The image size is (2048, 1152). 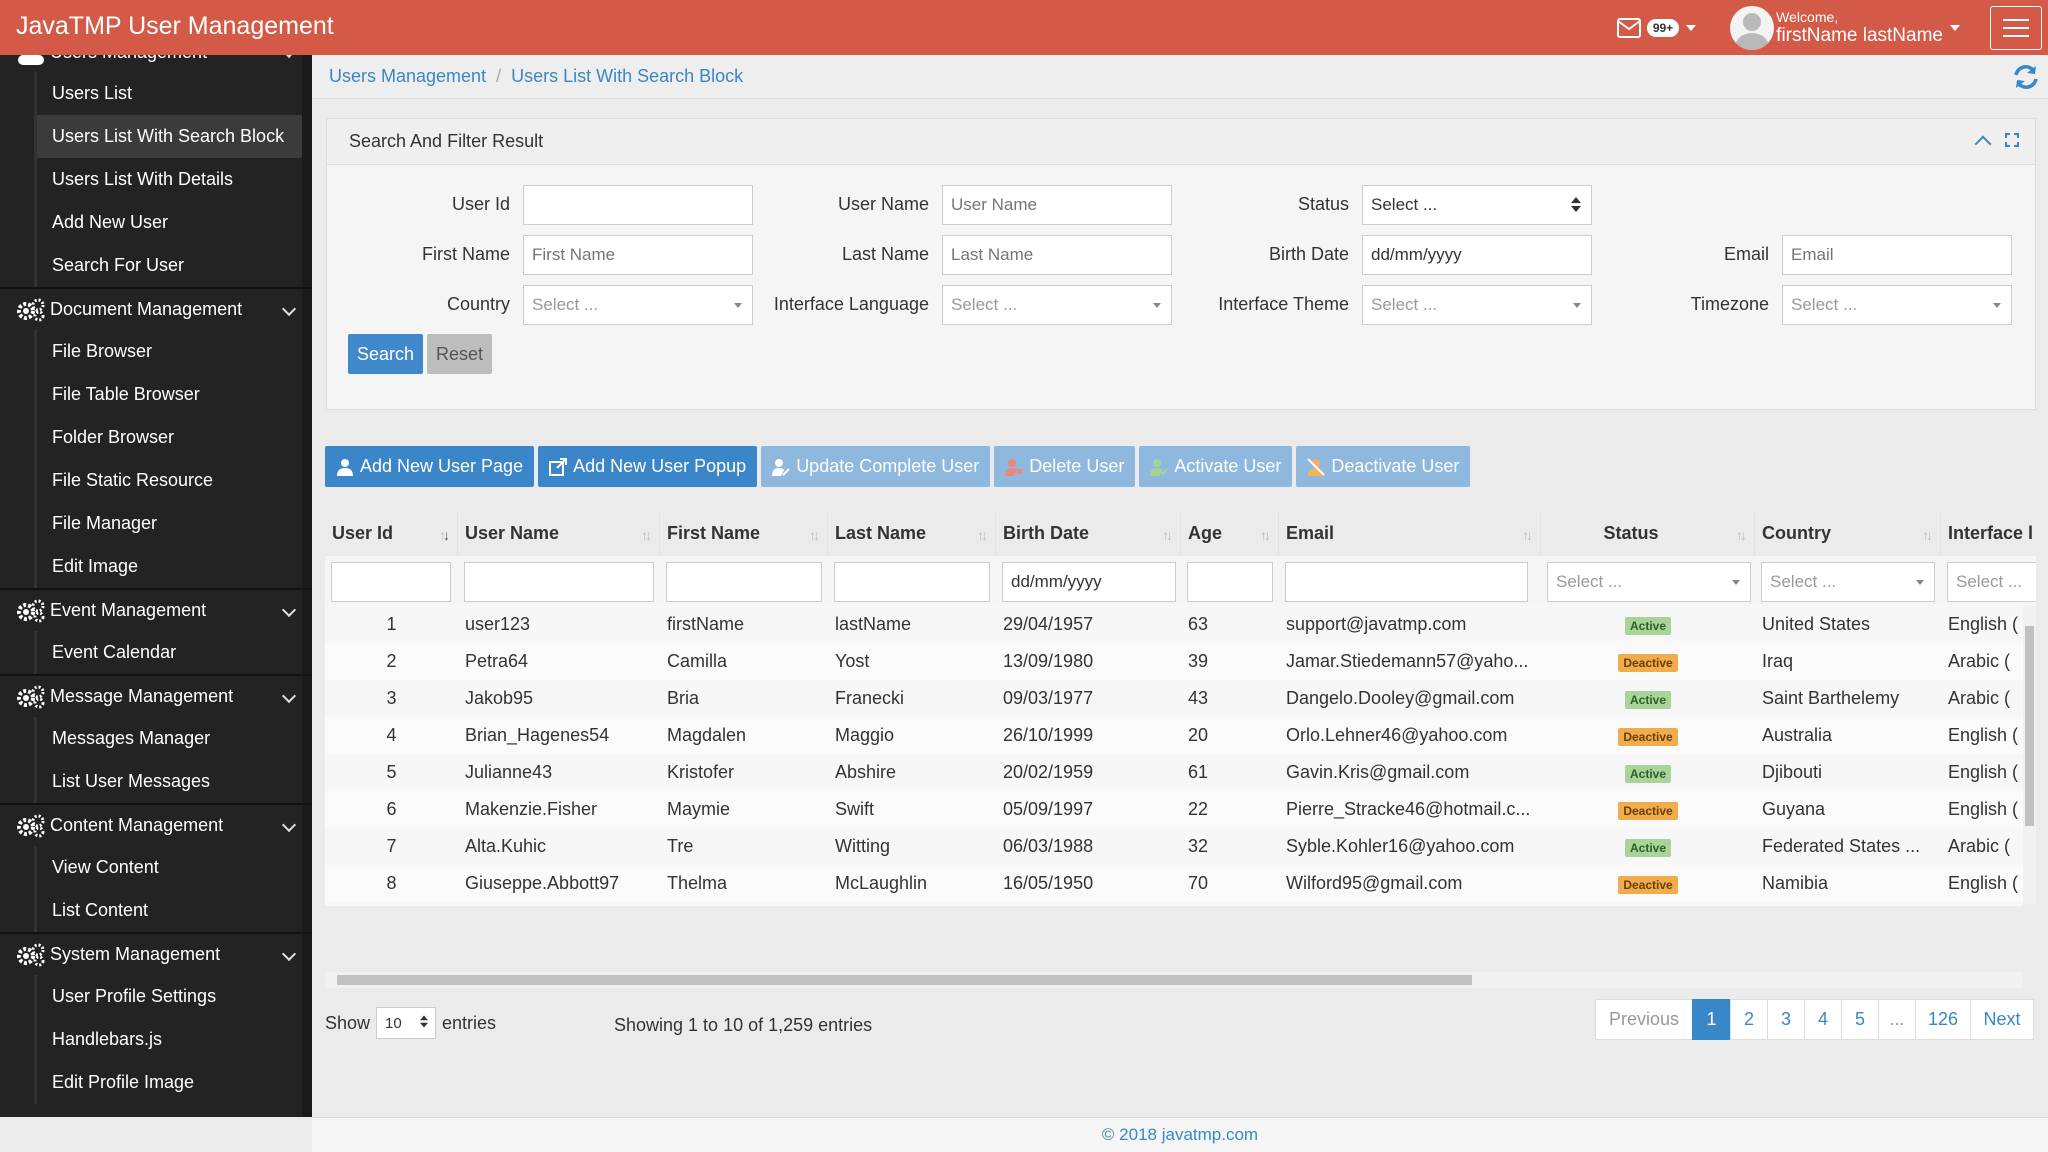 I want to click on pagination-previous: Previous, so click(x=1644, y=1019).